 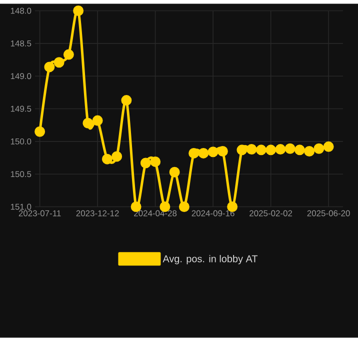 What do you see at coordinates (213, 213) in the screenshot?
I see `x-tick-label: 2024-09-16` at bounding box center [213, 213].